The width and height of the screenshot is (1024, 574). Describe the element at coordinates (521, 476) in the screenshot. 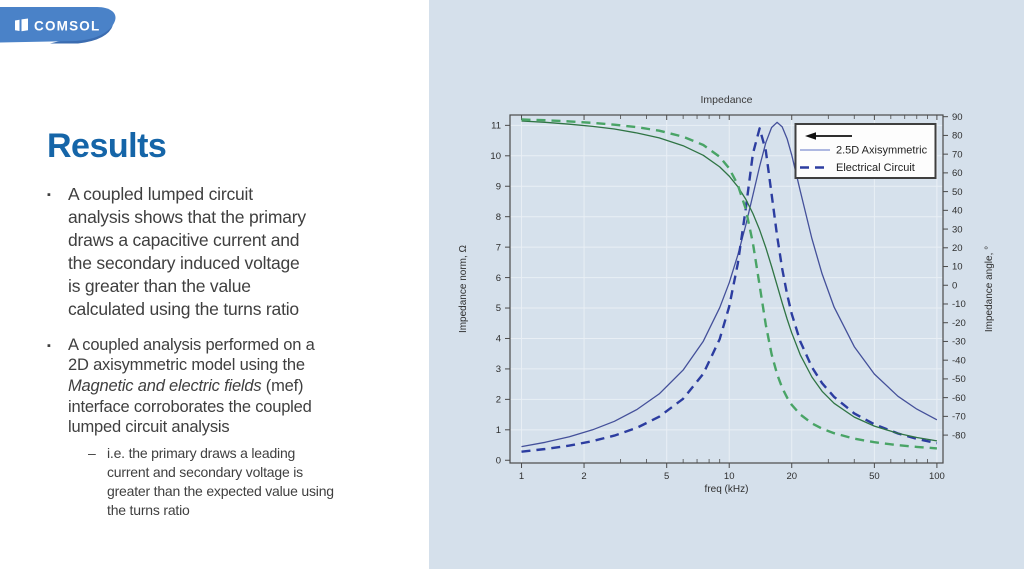

I see `x-axis-tick-label: 1` at that location.